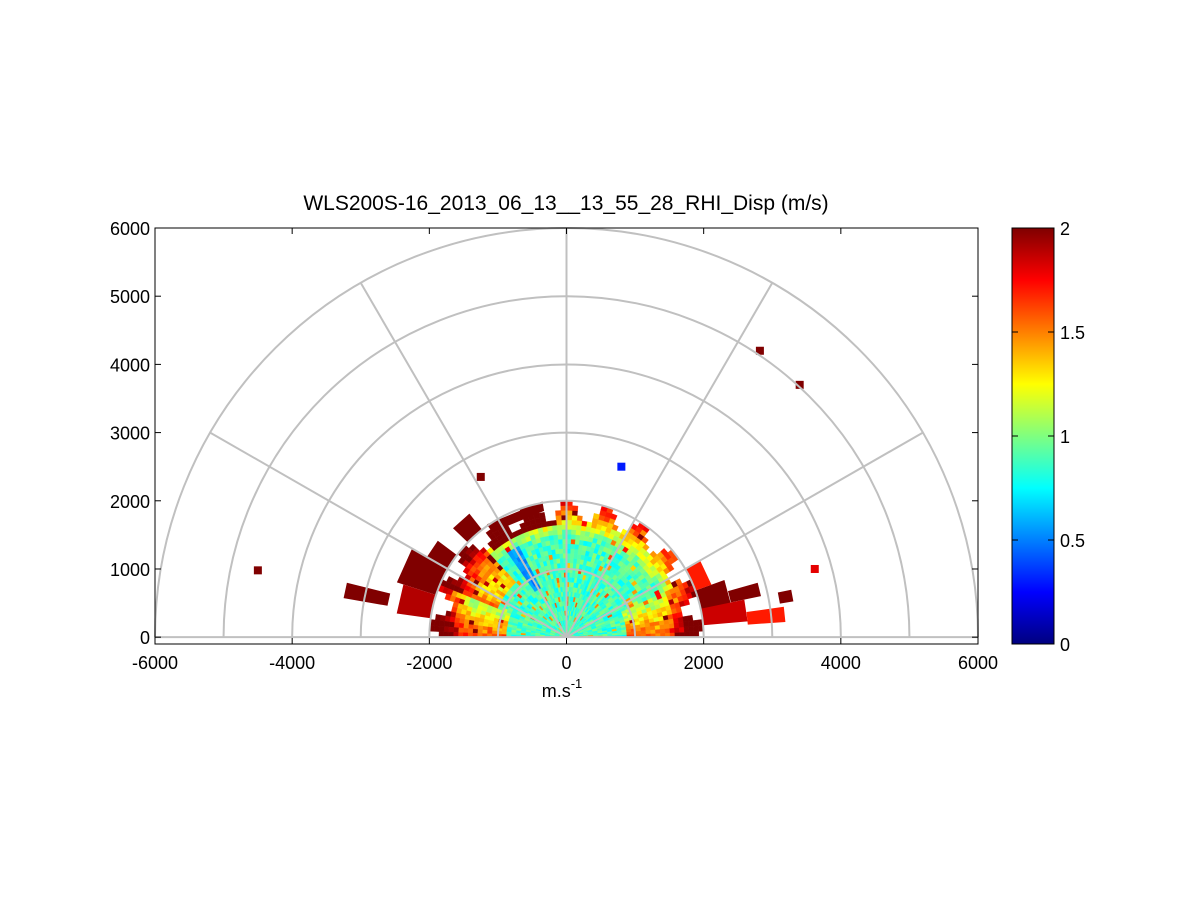 The height and width of the screenshot is (901, 1201). I want to click on y-tick-label: 2000, so click(130, 502).